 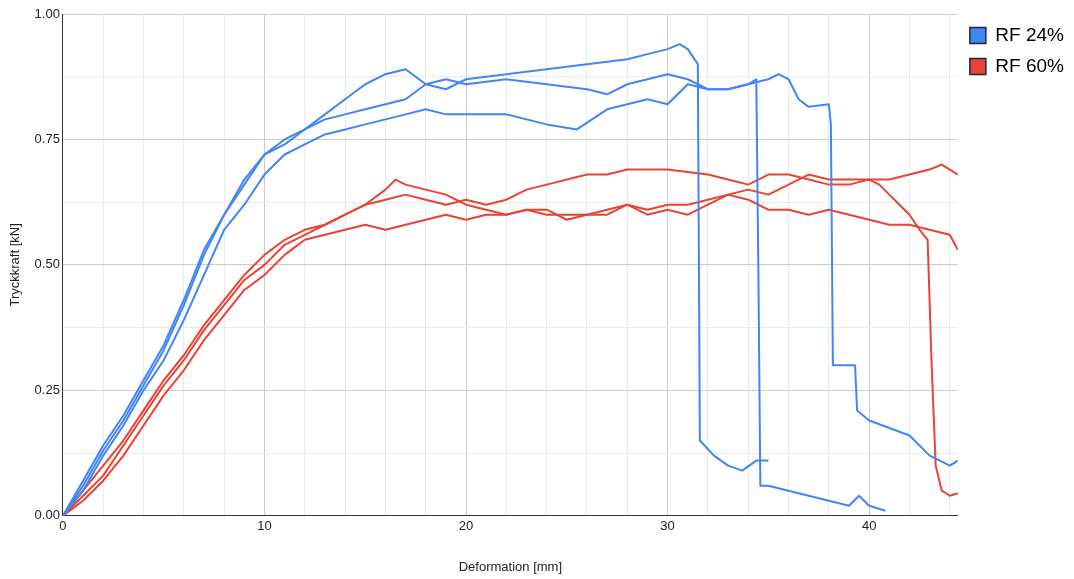 What do you see at coordinates (466, 526) in the screenshot?
I see `x-tick-label: 20` at bounding box center [466, 526].